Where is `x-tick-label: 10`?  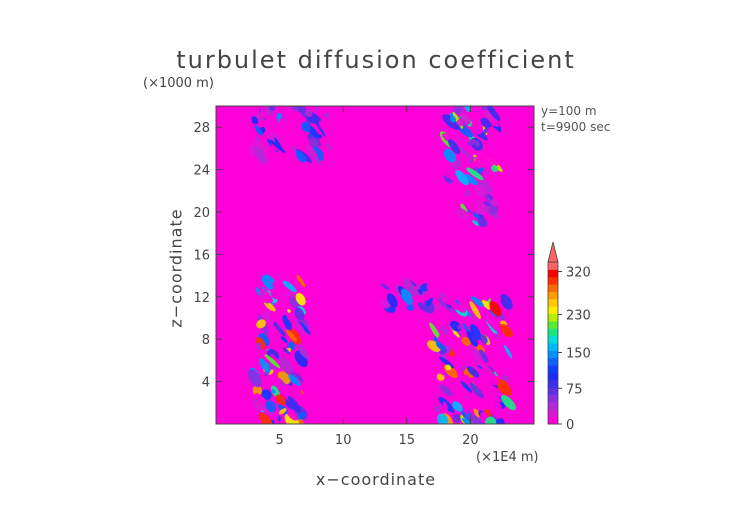 x-tick-label: 10 is located at coordinates (343, 440).